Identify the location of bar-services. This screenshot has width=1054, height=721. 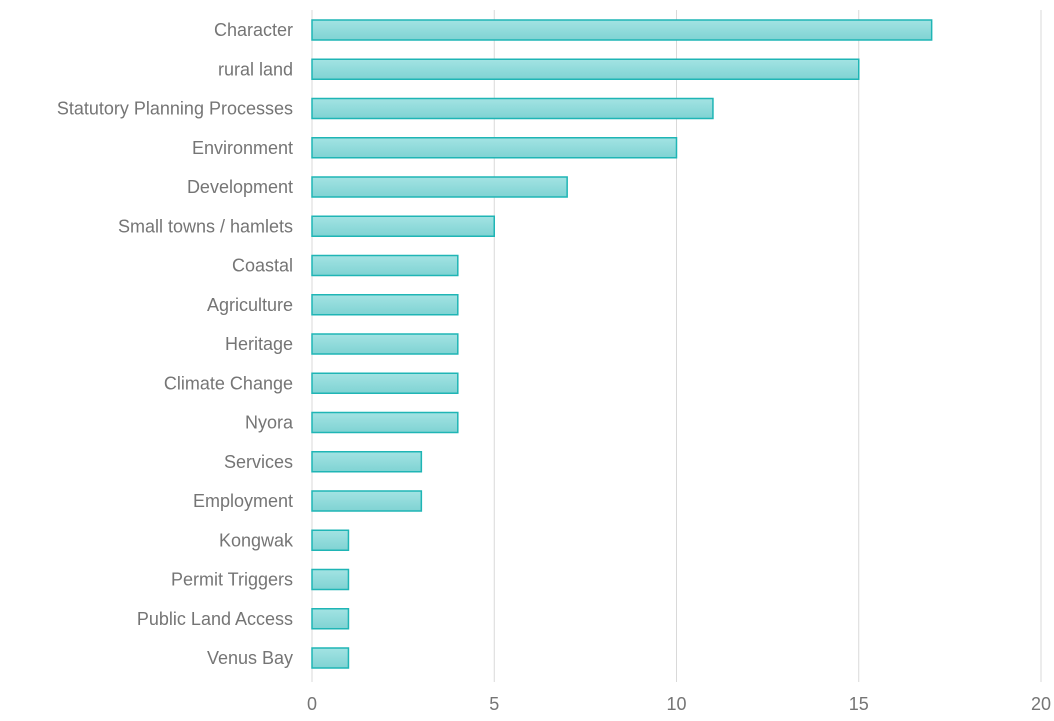
(367, 462).